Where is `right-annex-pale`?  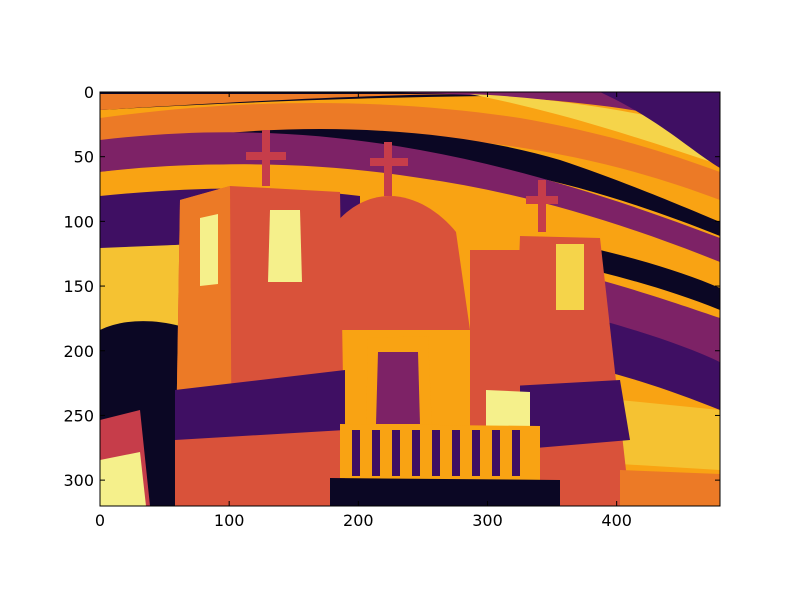 right-annex-pale is located at coordinates (508, 411).